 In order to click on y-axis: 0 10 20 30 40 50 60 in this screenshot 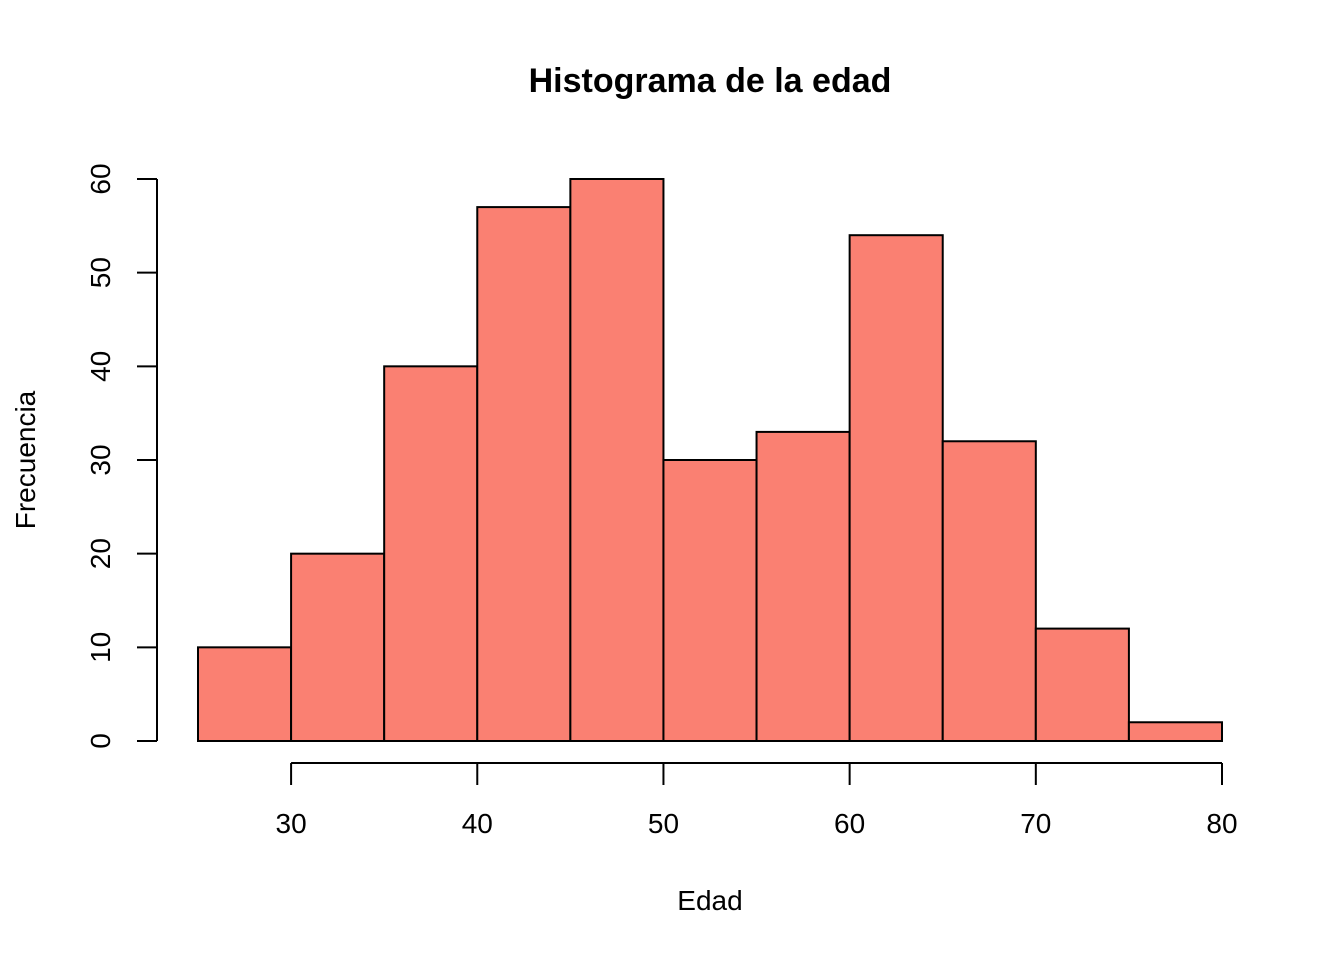, I will do `click(121, 456)`.